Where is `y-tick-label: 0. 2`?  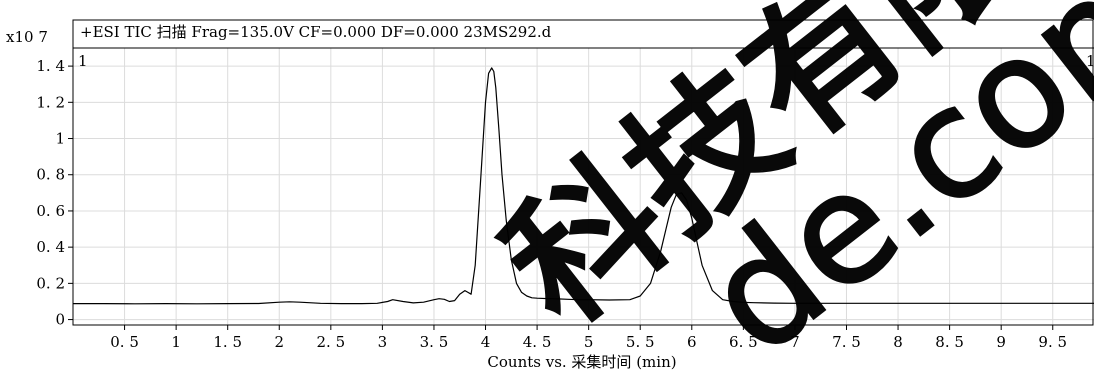 y-tick-label: 0. 2 is located at coordinates (50, 283).